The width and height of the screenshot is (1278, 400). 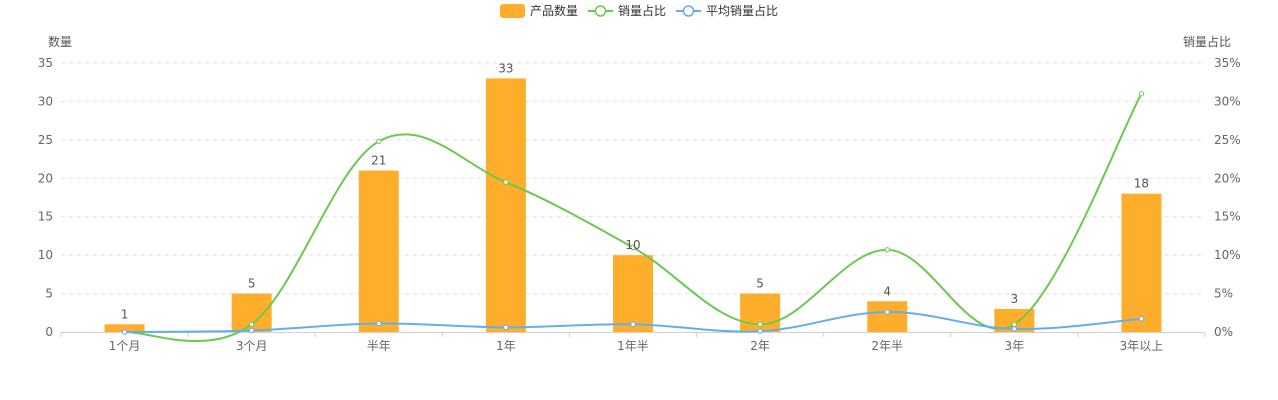 I want to click on legend-item: 产品数量, so click(x=539, y=10).